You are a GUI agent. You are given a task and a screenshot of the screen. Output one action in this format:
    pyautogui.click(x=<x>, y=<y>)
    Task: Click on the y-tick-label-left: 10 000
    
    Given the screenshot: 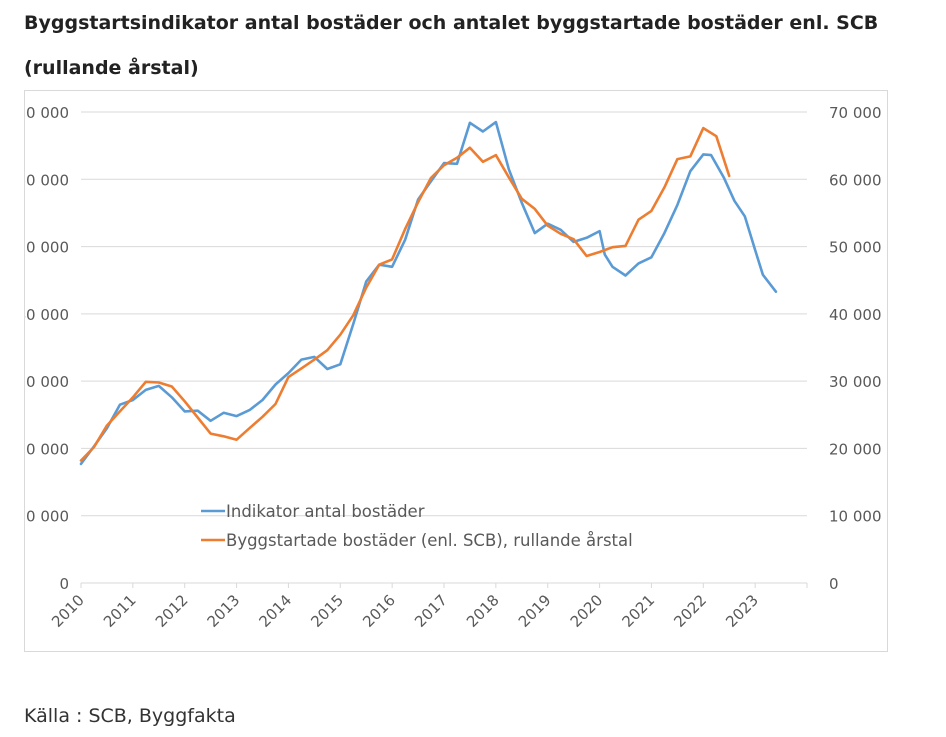 What is the action you would take?
    pyautogui.click(x=47, y=517)
    